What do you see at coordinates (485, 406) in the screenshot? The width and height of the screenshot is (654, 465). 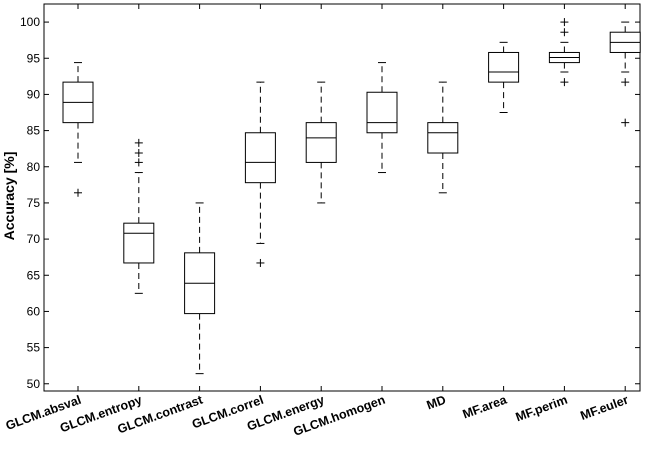 I see `x-category-label: MF.area` at bounding box center [485, 406].